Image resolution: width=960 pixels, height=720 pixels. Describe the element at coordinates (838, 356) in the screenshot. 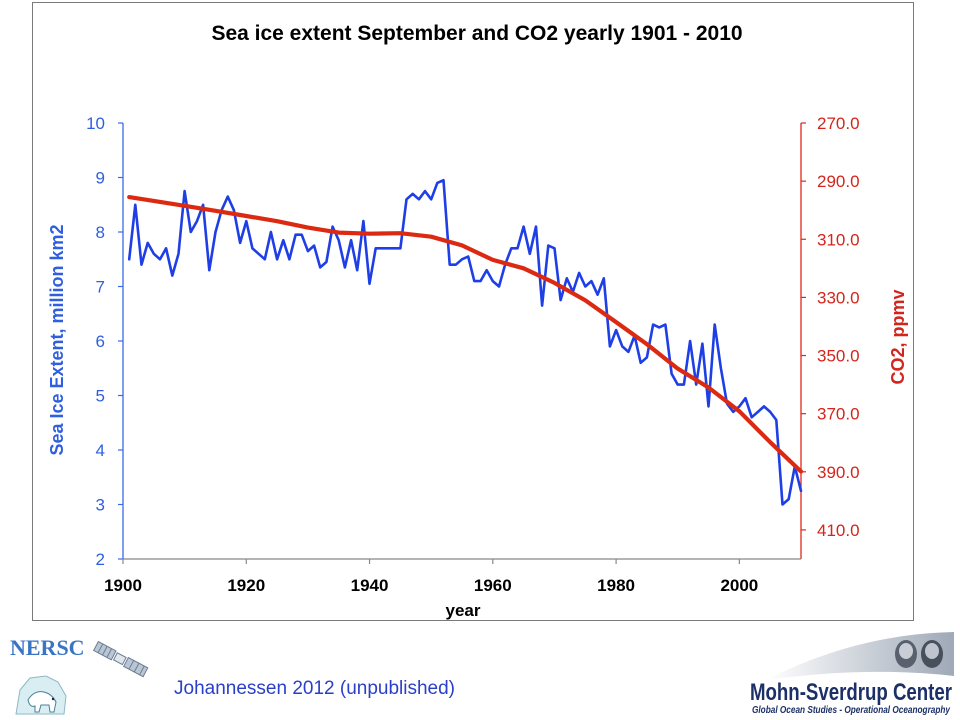

I see `y-right-tick-label: 350.0` at that location.